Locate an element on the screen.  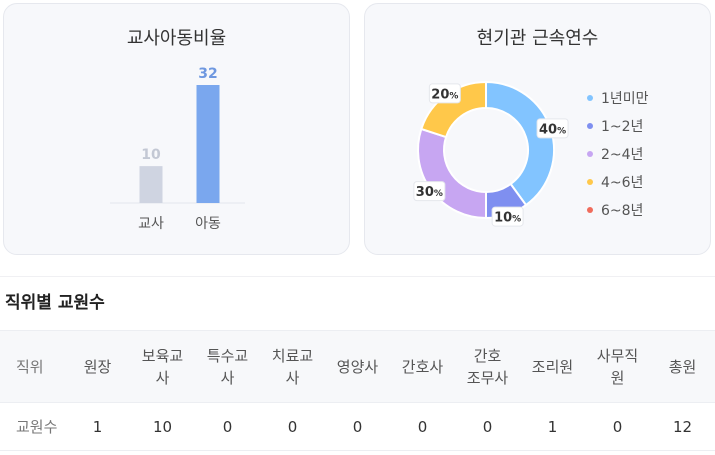
legend-item: 4~6년 is located at coordinates (618, 182).